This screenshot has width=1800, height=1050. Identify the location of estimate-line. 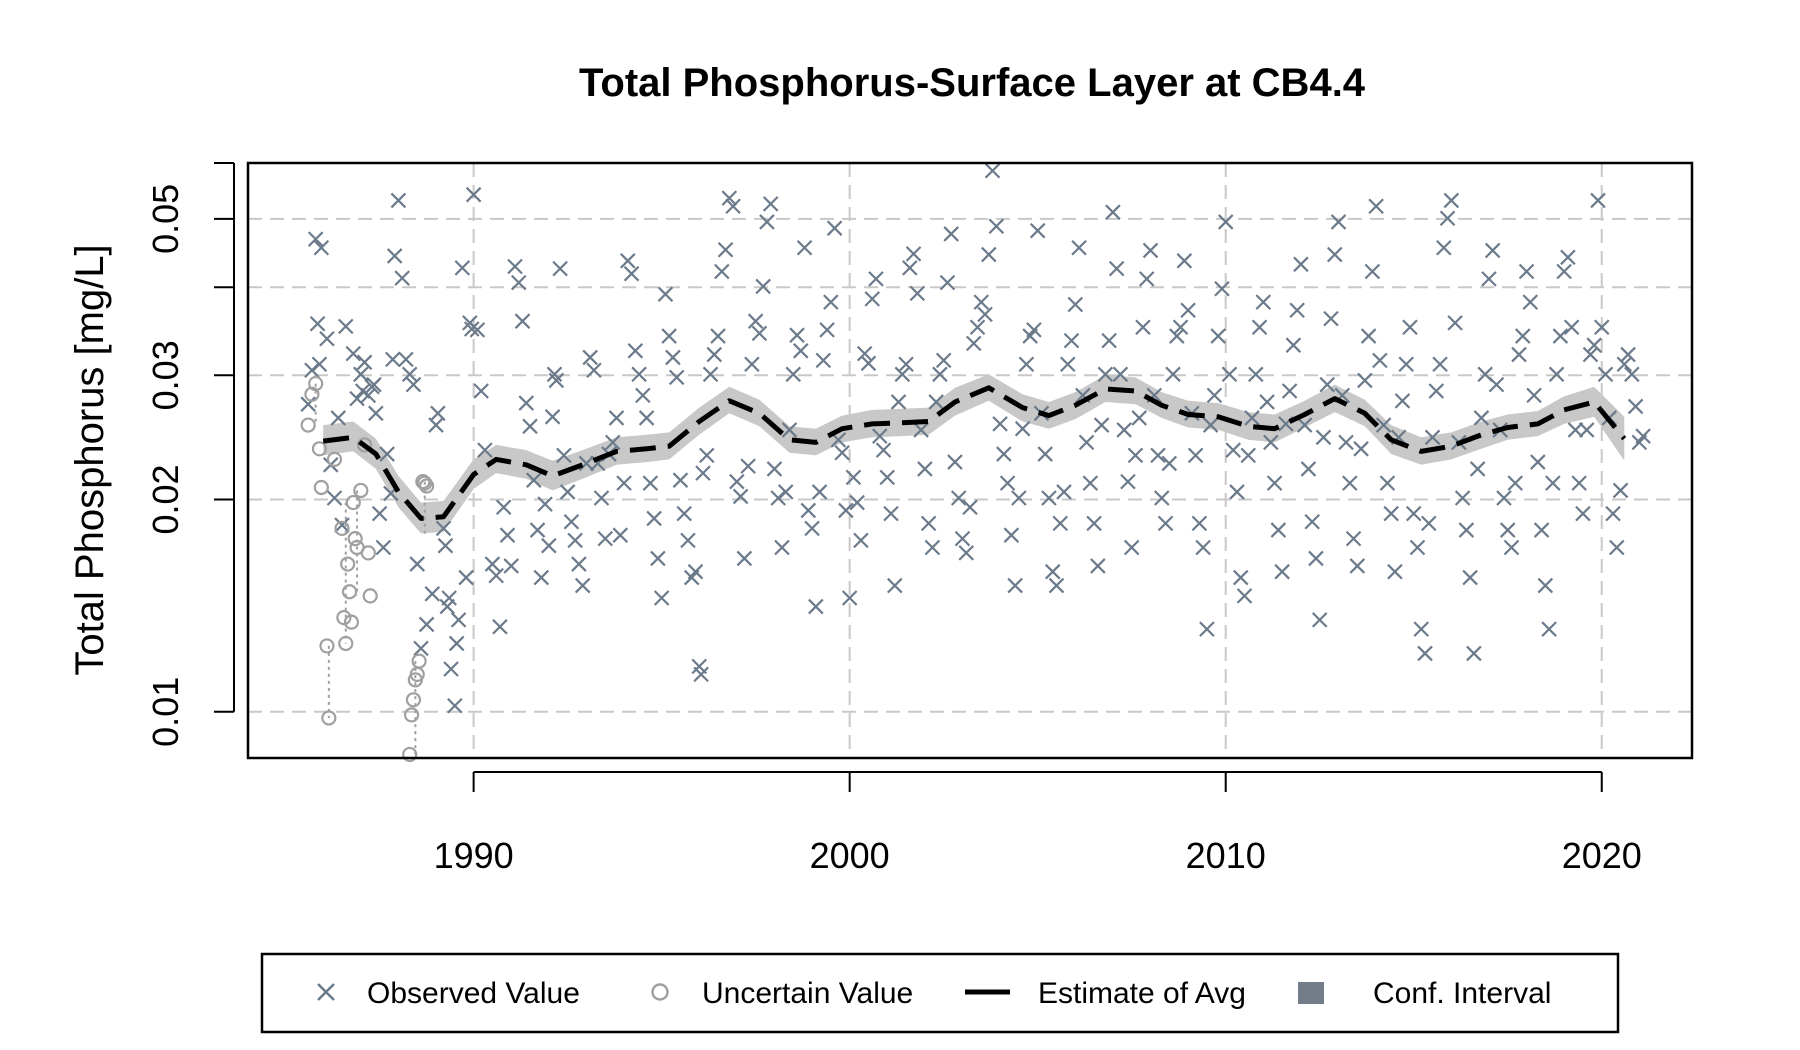
(974, 453).